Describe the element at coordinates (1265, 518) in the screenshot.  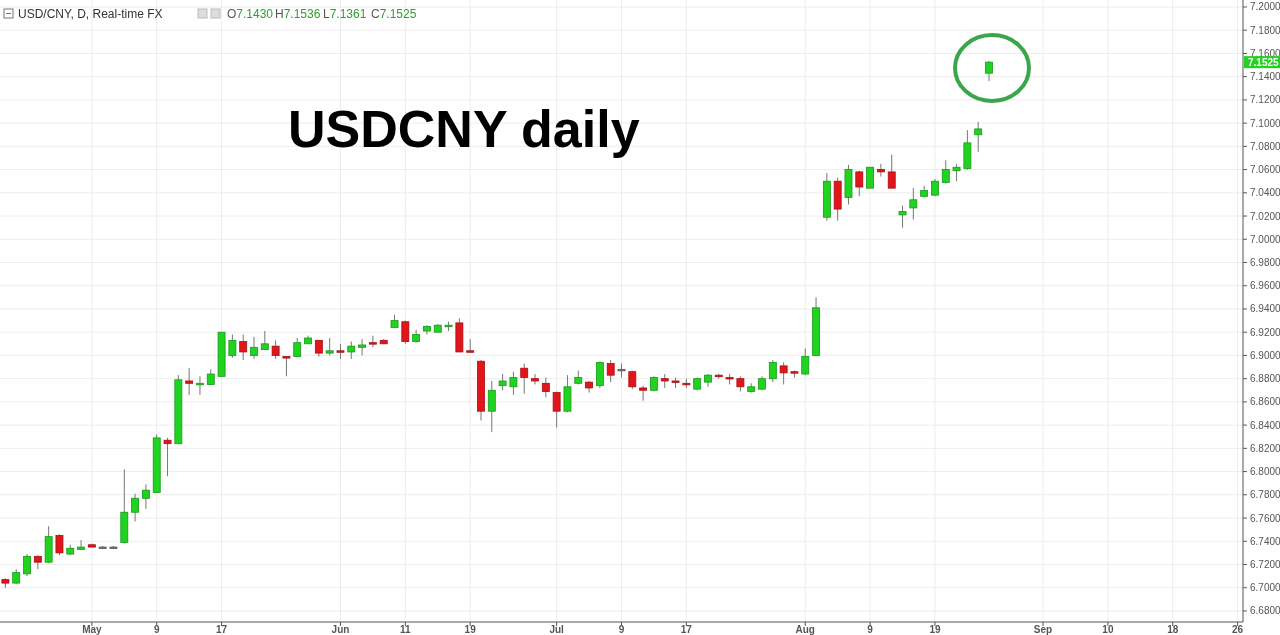
I see `y-tick-label: 6.7600` at that location.